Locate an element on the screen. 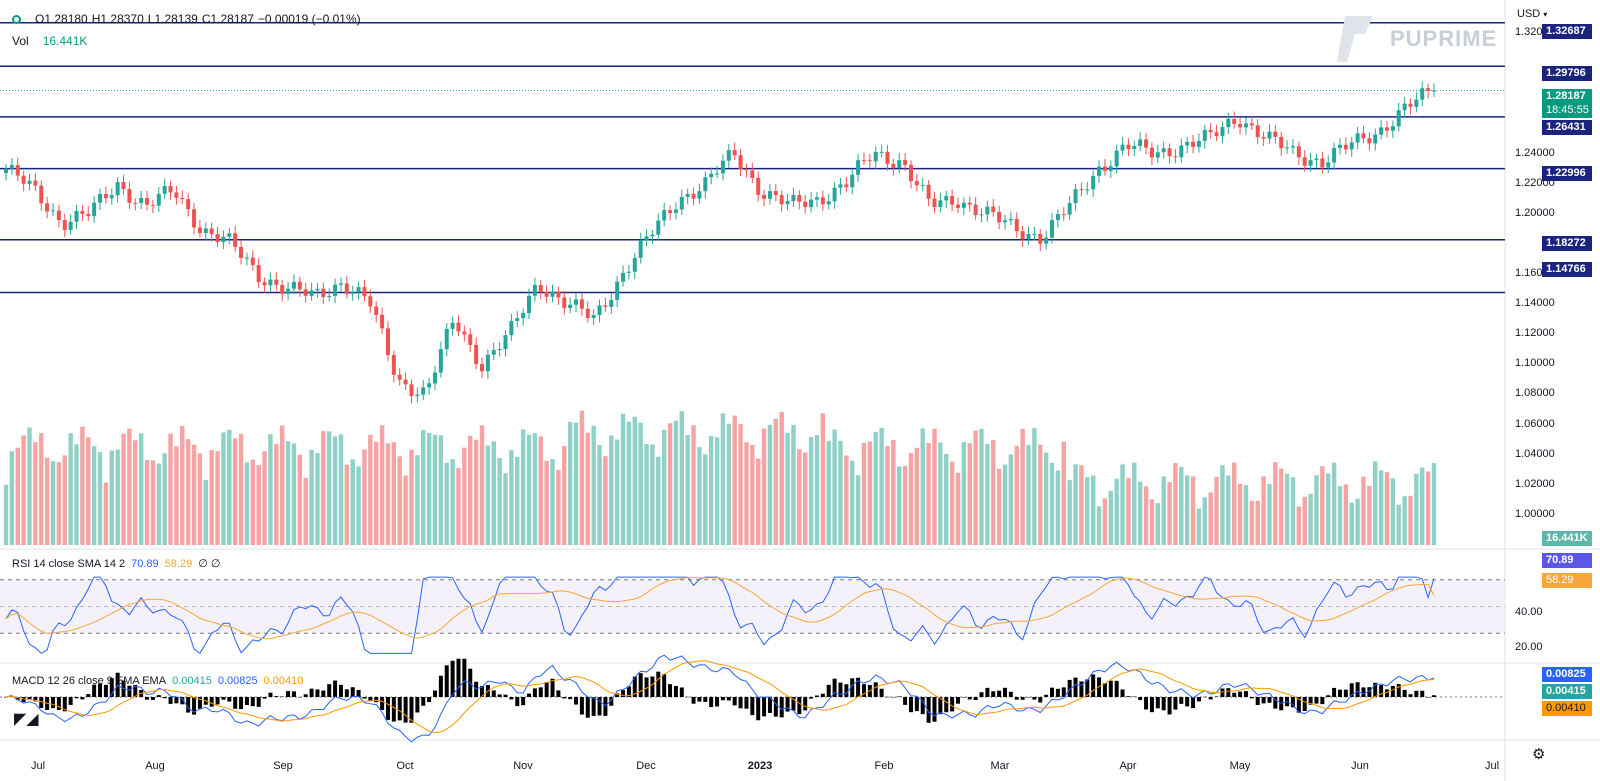 The width and height of the screenshot is (1600, 781). high-value: H1.28370 is located at coordinates (117, 19).